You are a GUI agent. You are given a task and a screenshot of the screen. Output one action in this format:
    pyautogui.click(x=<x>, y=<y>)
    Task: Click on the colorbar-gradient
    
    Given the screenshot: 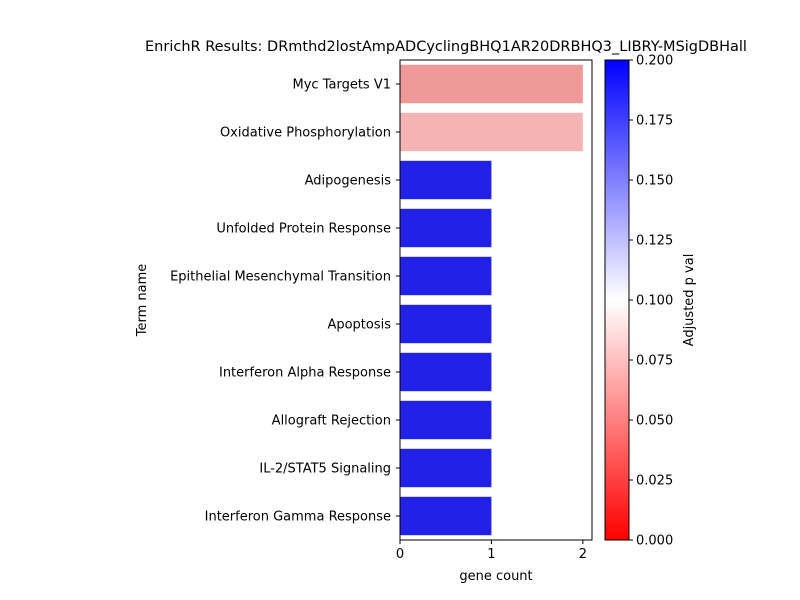 What is the action you would take?
    pyautogui.click(x=617, y=300)
    